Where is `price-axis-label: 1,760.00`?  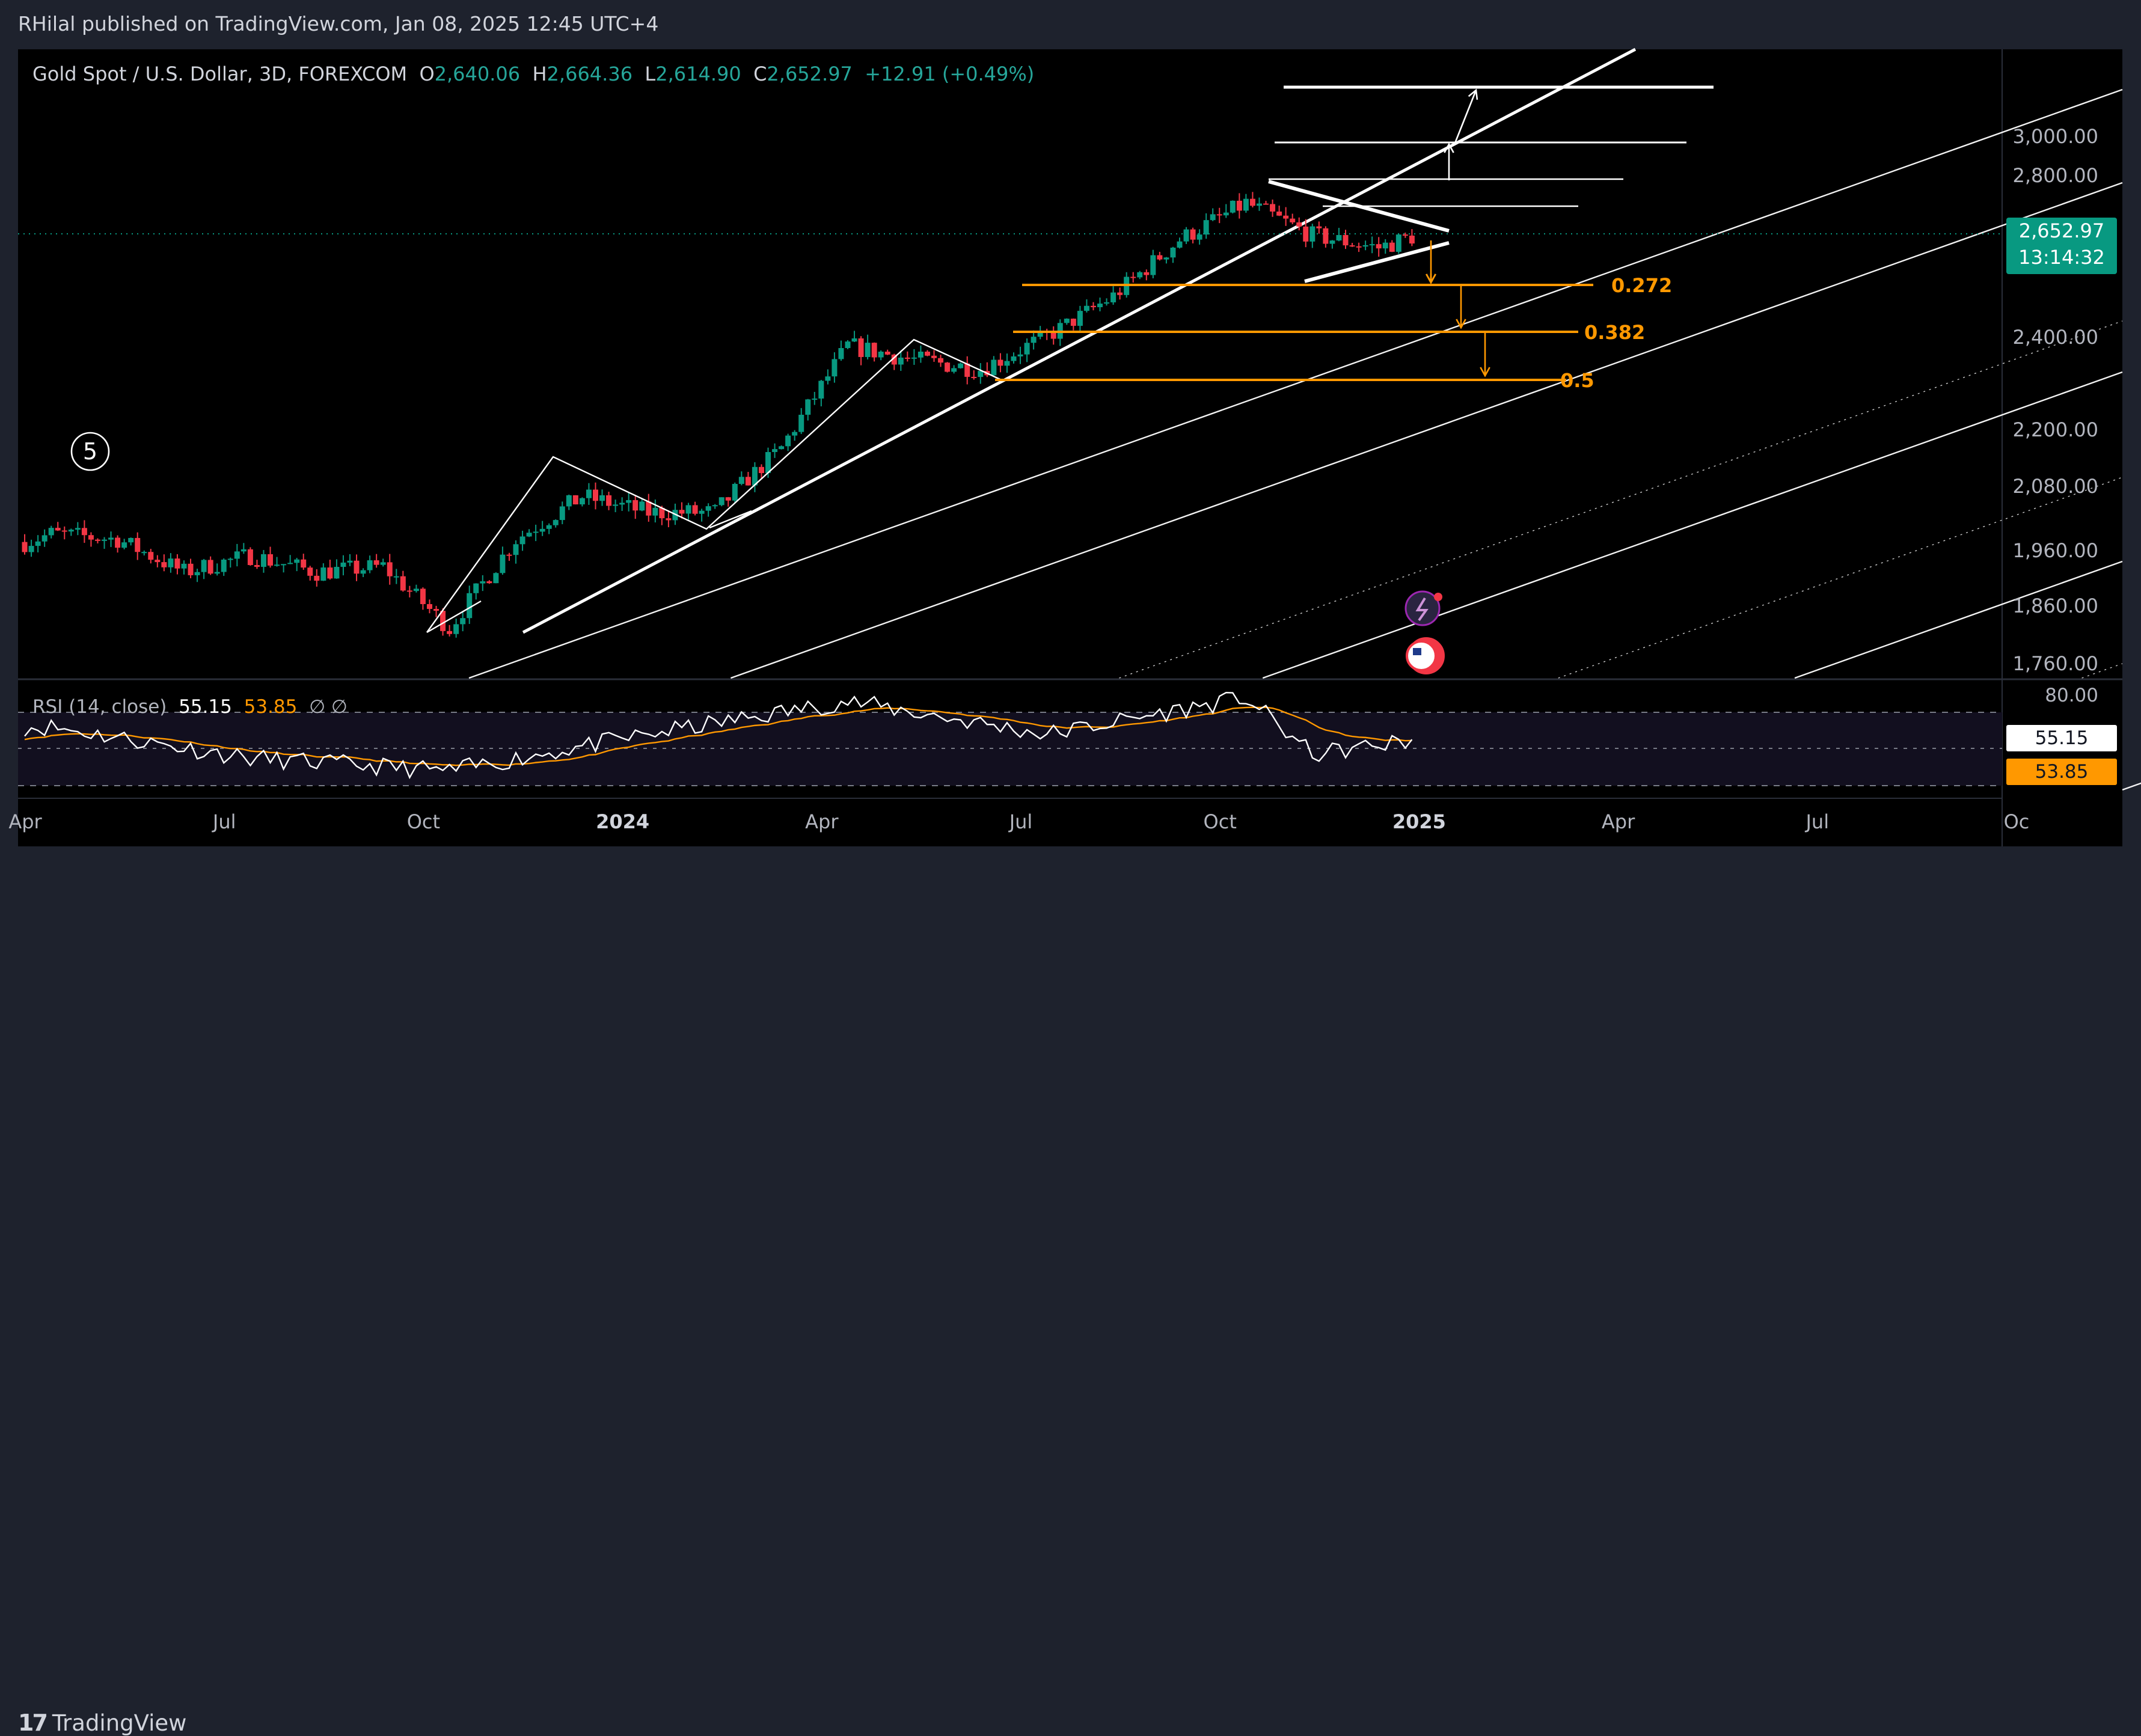
price-axis-label: 1,760.00 is located at coordinates (2056, 663).